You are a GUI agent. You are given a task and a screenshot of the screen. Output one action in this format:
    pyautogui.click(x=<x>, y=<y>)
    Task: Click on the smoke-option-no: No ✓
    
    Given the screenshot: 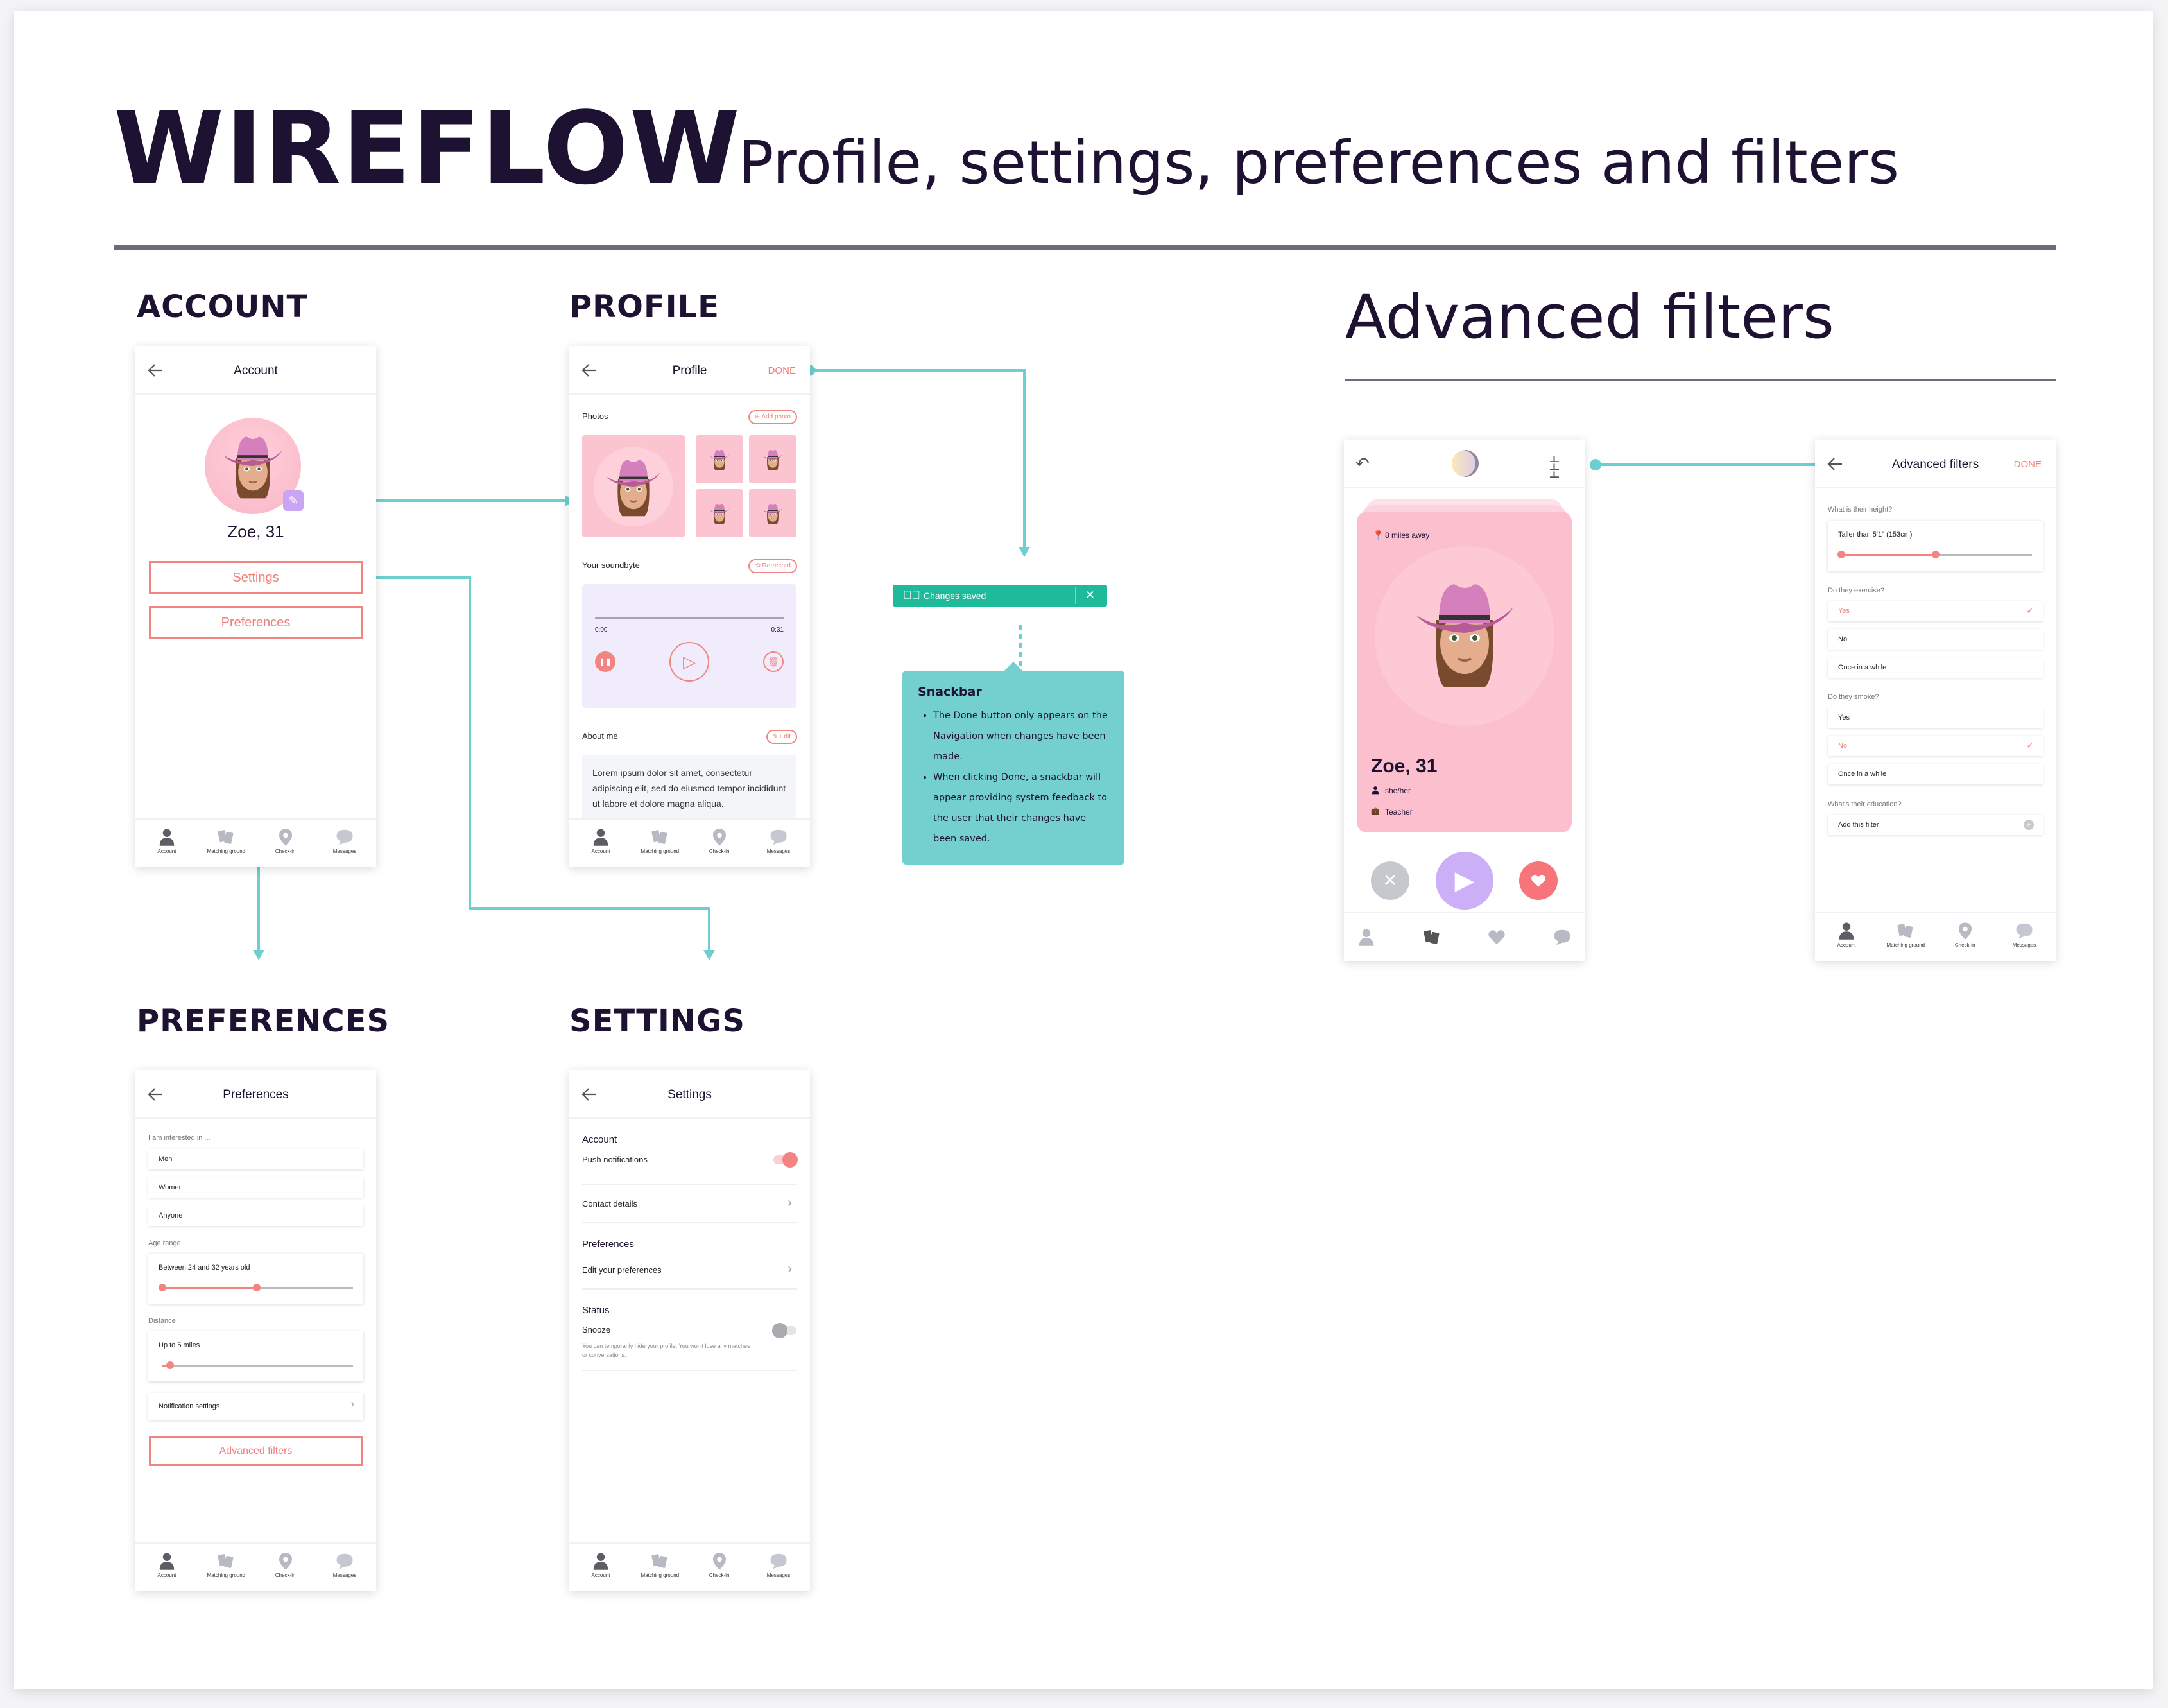 What is the action you would take?
    pyautogui.click(x=1935, y=746)
    